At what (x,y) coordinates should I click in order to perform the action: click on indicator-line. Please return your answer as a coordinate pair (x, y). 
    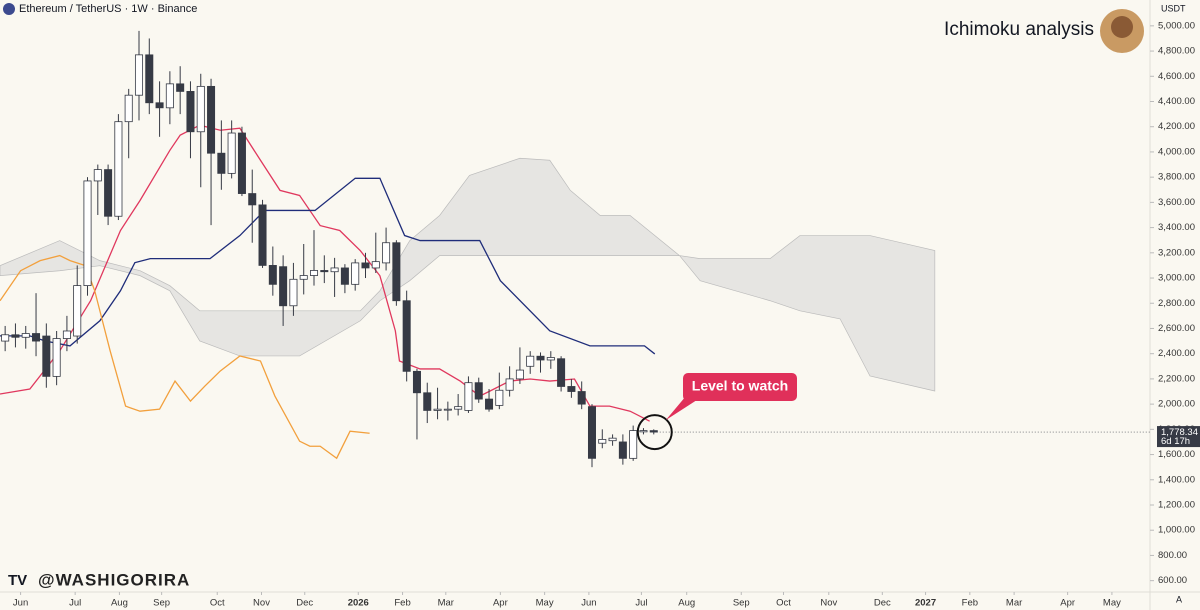
    Looking at the image, I should click on (185, 357).